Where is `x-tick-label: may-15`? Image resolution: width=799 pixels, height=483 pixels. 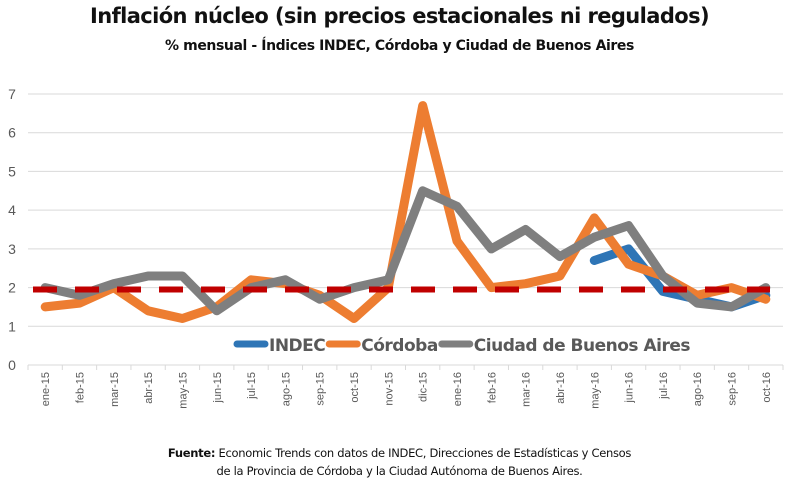
x-tick-label: may-15 is located at coordinates (183, 390).